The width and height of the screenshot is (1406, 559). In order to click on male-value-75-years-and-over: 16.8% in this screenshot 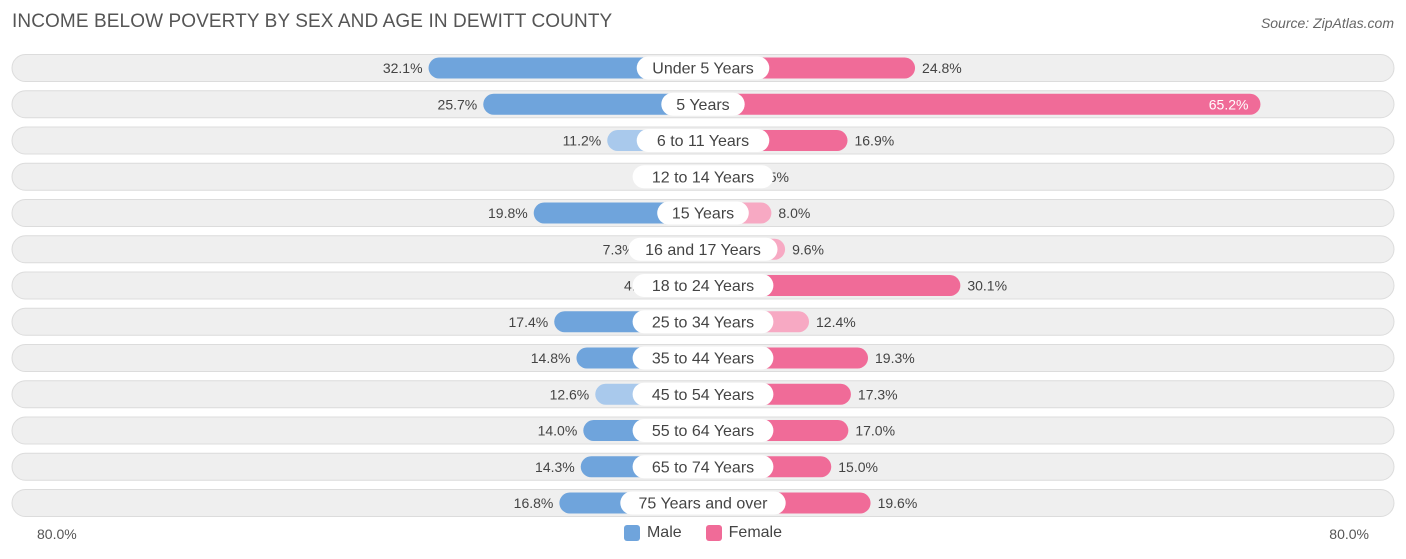, I will do `click(534, 503)`.